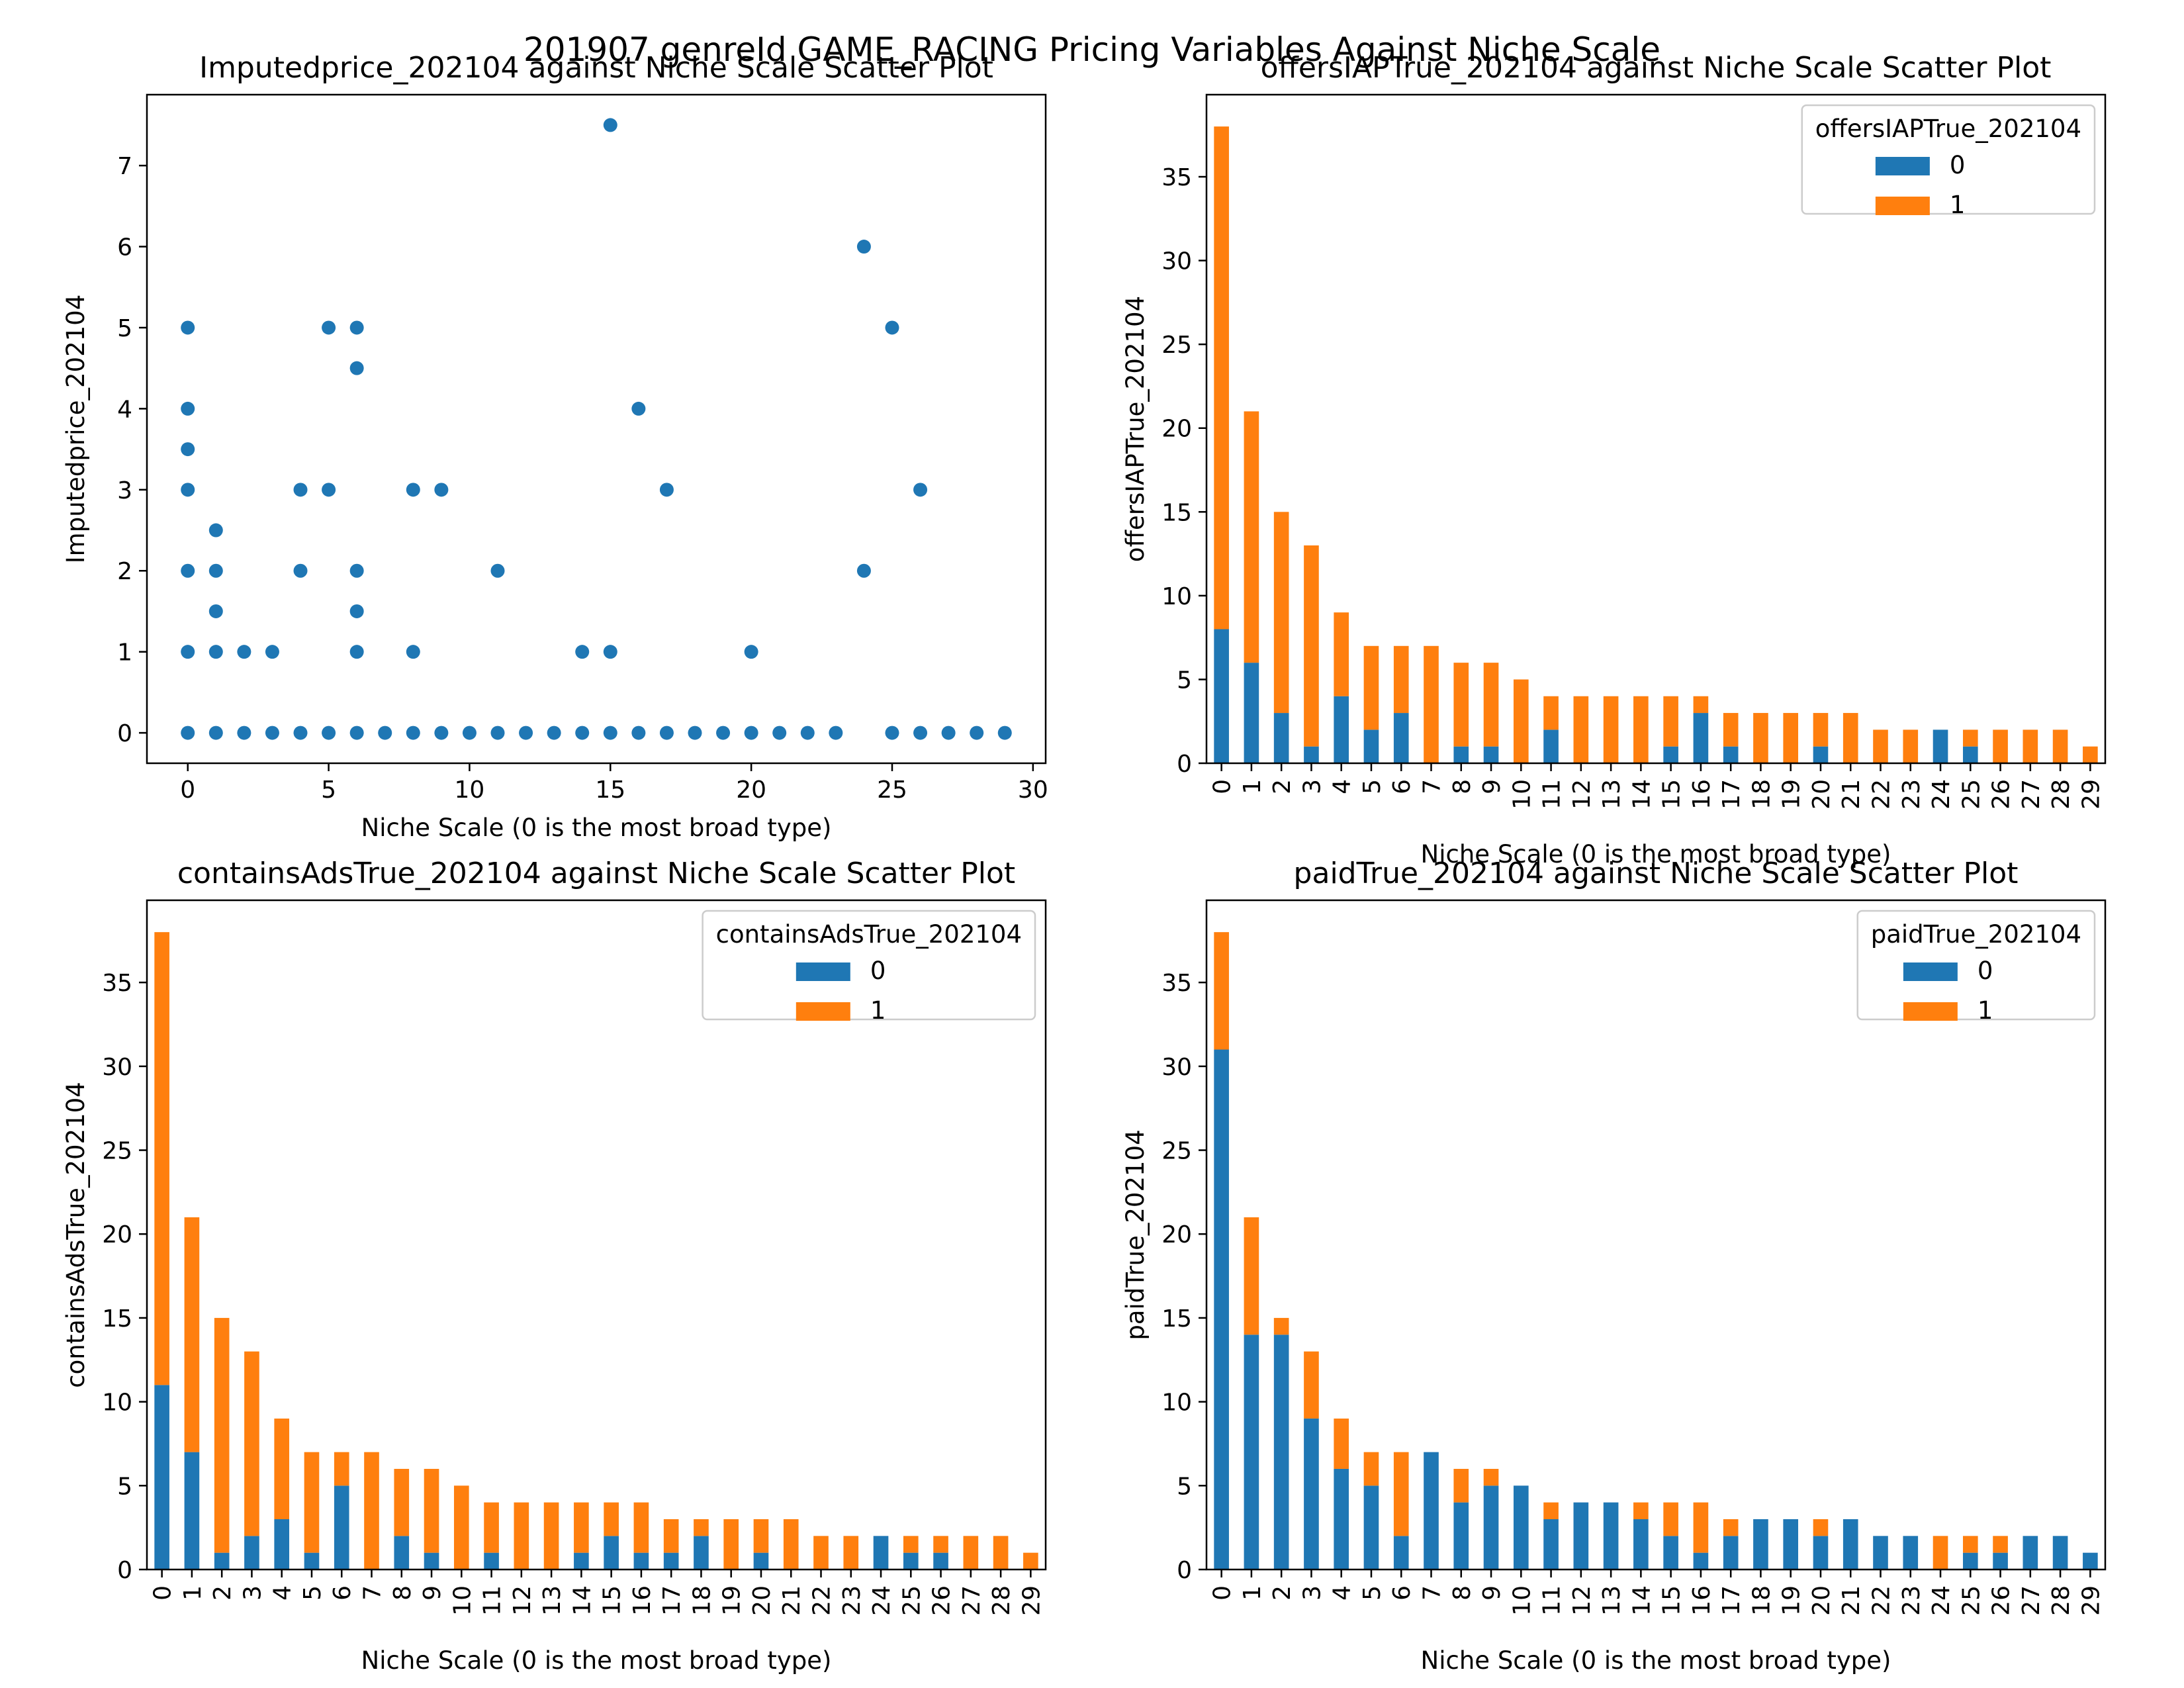 This screenshot has width=2184, height=1688. I want to click on x-tick-label: 26, so click(2002, 1600).